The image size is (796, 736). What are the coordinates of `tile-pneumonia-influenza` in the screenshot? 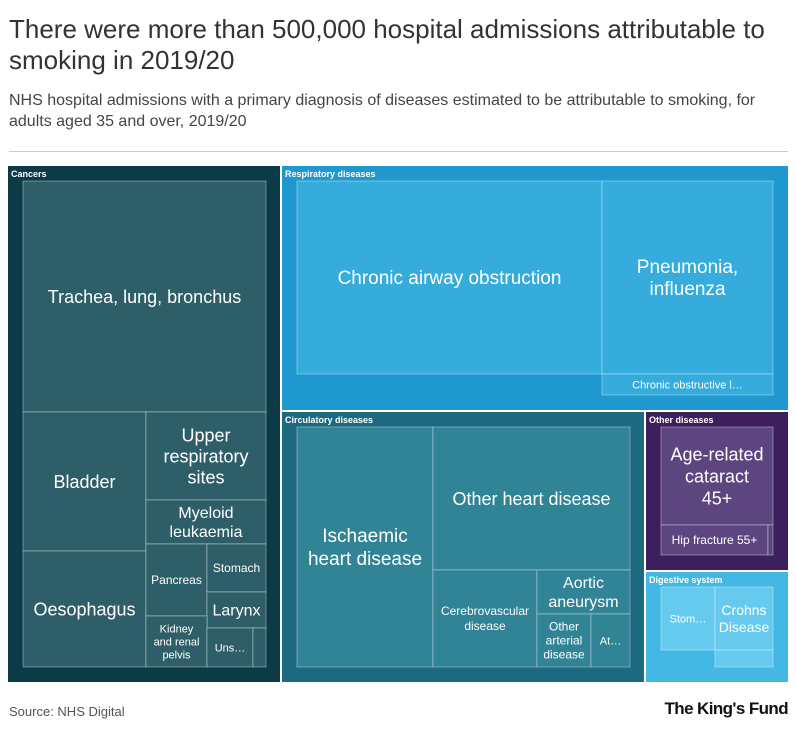 It's located at (687, 277).